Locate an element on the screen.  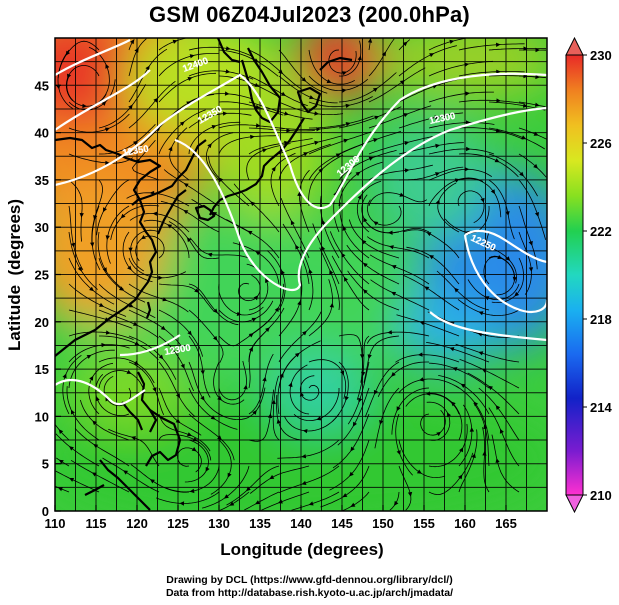
y-axis-ticks: 0 5 10 15 20 25 30 35 40 45 is located at coordinates (48, 298).